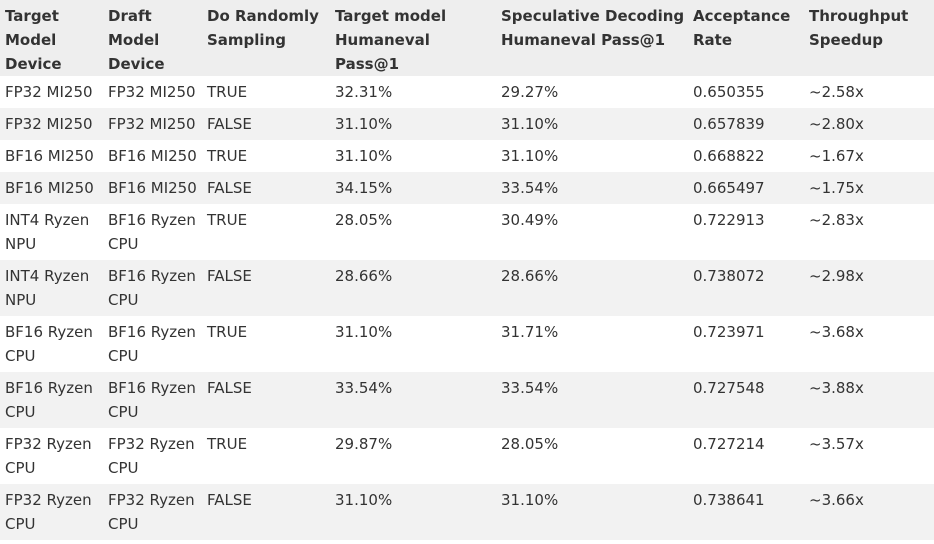 The width and height of the screenshot is (934, 544). What do you see at coordinates (364, 444) in the screenshot?
I see `cell-target-pass: 29.87%` at bounding box center [364, 444].